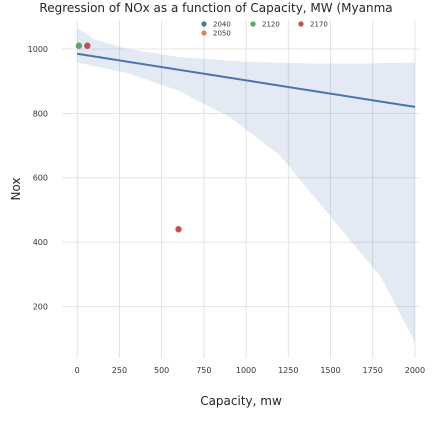 The width and height of the screenshot is (432, 432). Describe the element at coordinates (271, 25) in the screenshot. I see `legend-label-2120: 2120` at that location.